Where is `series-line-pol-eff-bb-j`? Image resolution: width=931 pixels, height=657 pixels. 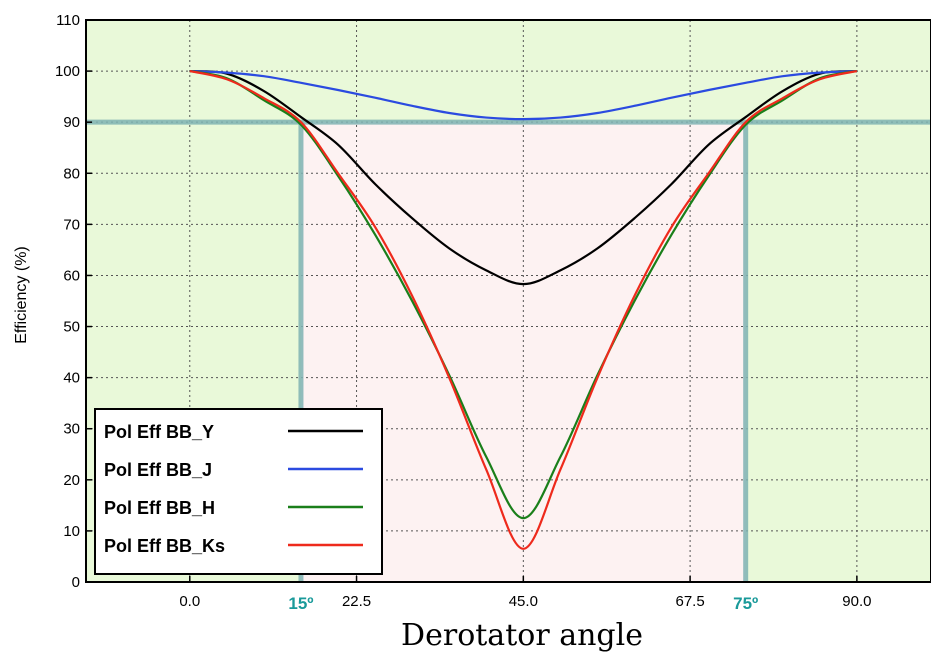
series-line-pol-eff-bb-j is located at coordinates (523, 95).